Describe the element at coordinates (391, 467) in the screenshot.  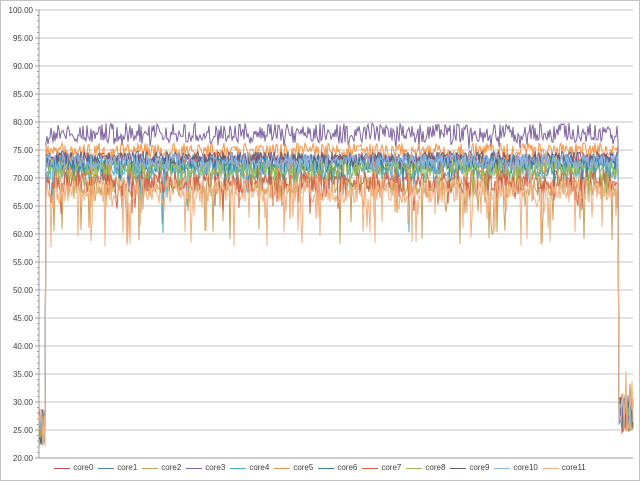
I see `legend-label: core7` at that location.